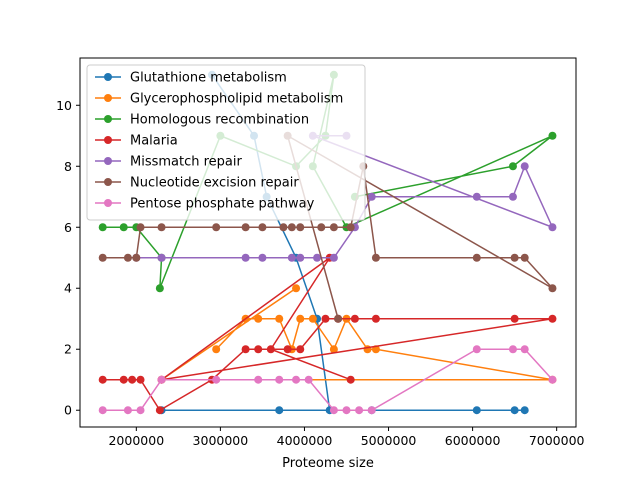  I want to click on y-tick-label: 0, so click(68, 410).